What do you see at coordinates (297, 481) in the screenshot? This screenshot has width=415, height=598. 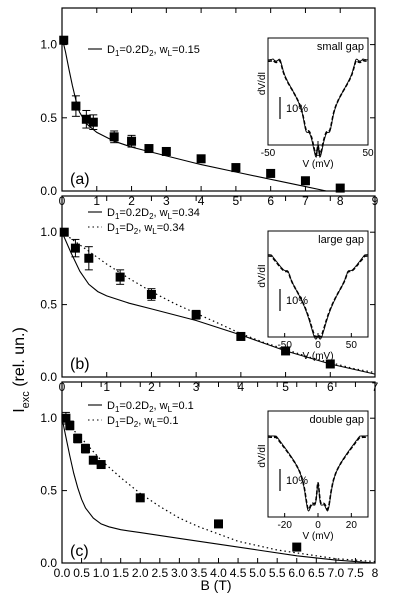 I see `p3-inset-scale-label: 10%` at bounding box center [297, 481].